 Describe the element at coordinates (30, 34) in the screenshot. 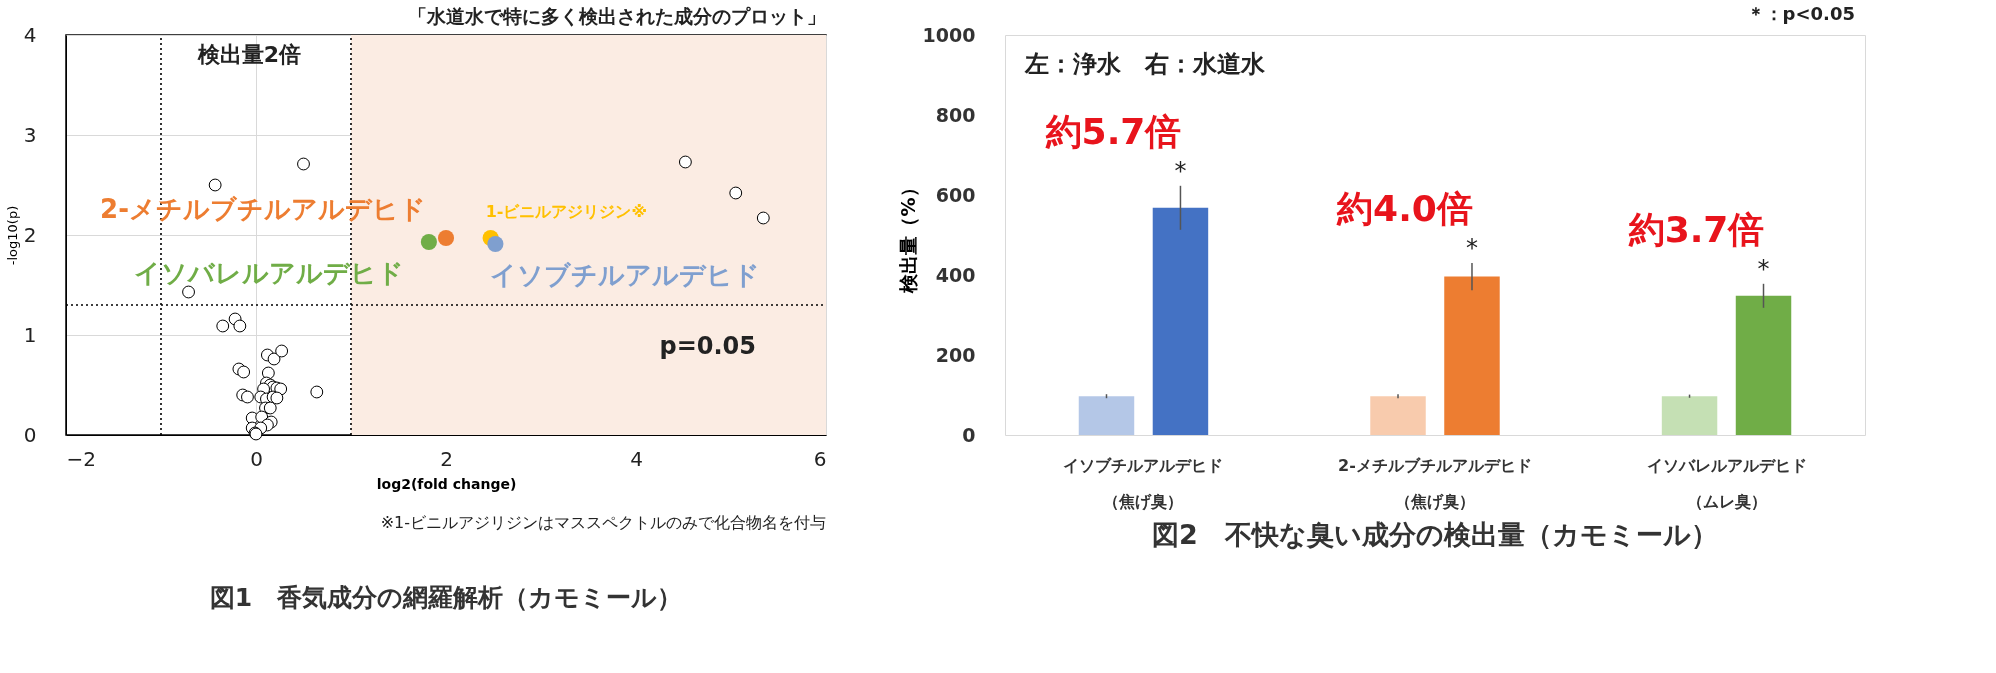

I see `y-tick-label: 4` at that location.